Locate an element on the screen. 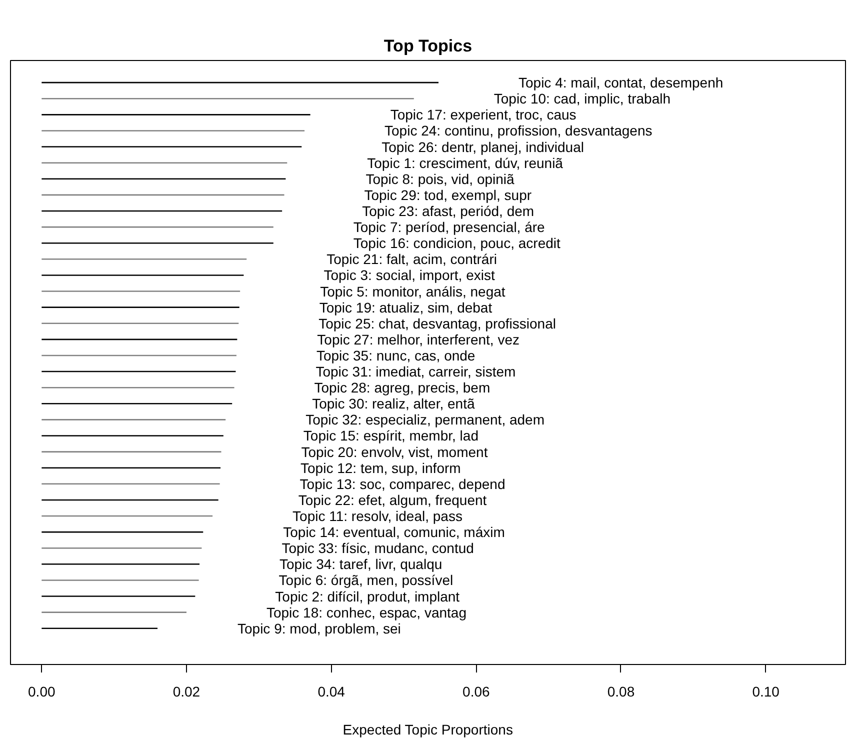  y-tick-label: Topic 12: tem, sup, inform is located at coordinates (380, 468).